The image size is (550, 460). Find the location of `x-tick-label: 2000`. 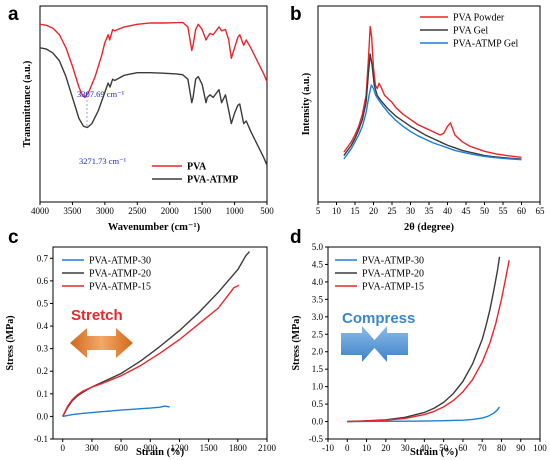

x-tick-label: 2000 is located at coordinates (170, 211).